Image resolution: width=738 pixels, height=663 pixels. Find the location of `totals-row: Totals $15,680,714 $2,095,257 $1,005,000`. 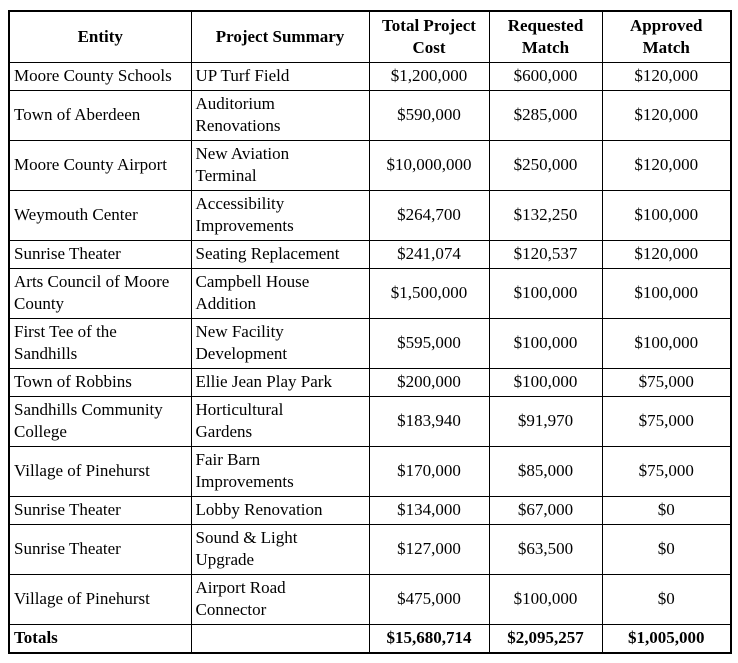

totals-row: Totals $15,680,714 $2,095,257 $1,005,000 is located at coordinates (370, 639).